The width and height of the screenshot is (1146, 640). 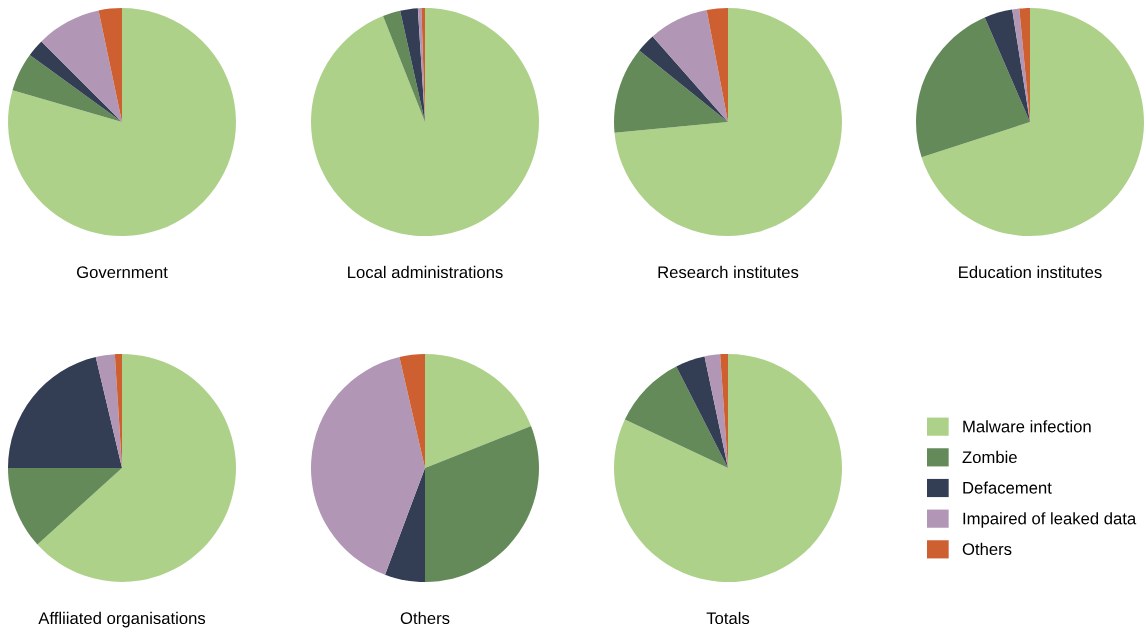 I want to click on text: Totals, so click(x=728, y=618).